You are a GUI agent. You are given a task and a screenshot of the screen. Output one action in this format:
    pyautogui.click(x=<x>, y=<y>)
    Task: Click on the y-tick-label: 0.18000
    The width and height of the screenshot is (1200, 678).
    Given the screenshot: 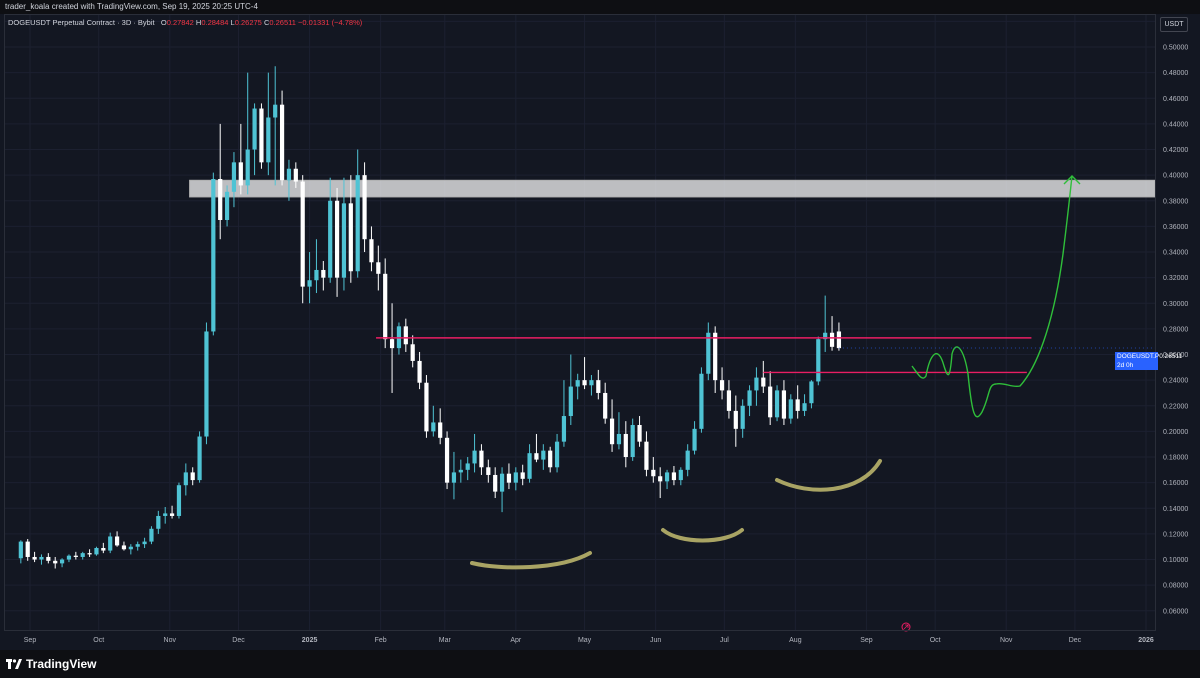 What is the action you would take?
    pyautogui.click(x=1175, y=458)
    